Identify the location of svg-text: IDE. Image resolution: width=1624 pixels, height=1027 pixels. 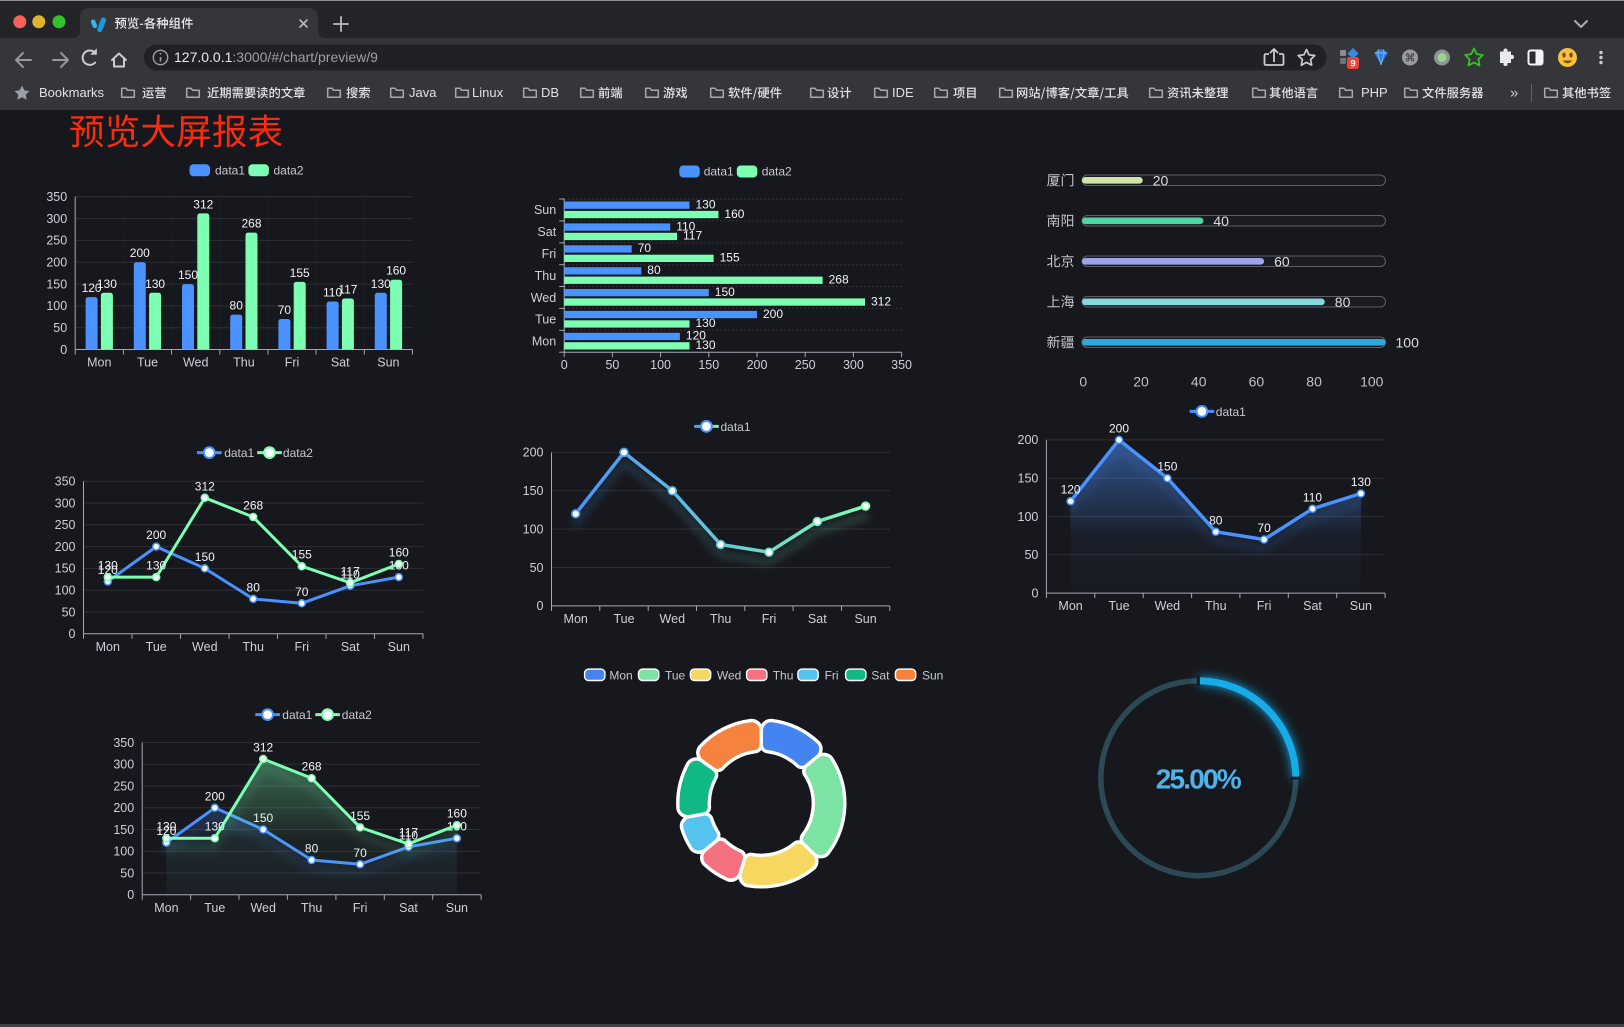
(903, 92).